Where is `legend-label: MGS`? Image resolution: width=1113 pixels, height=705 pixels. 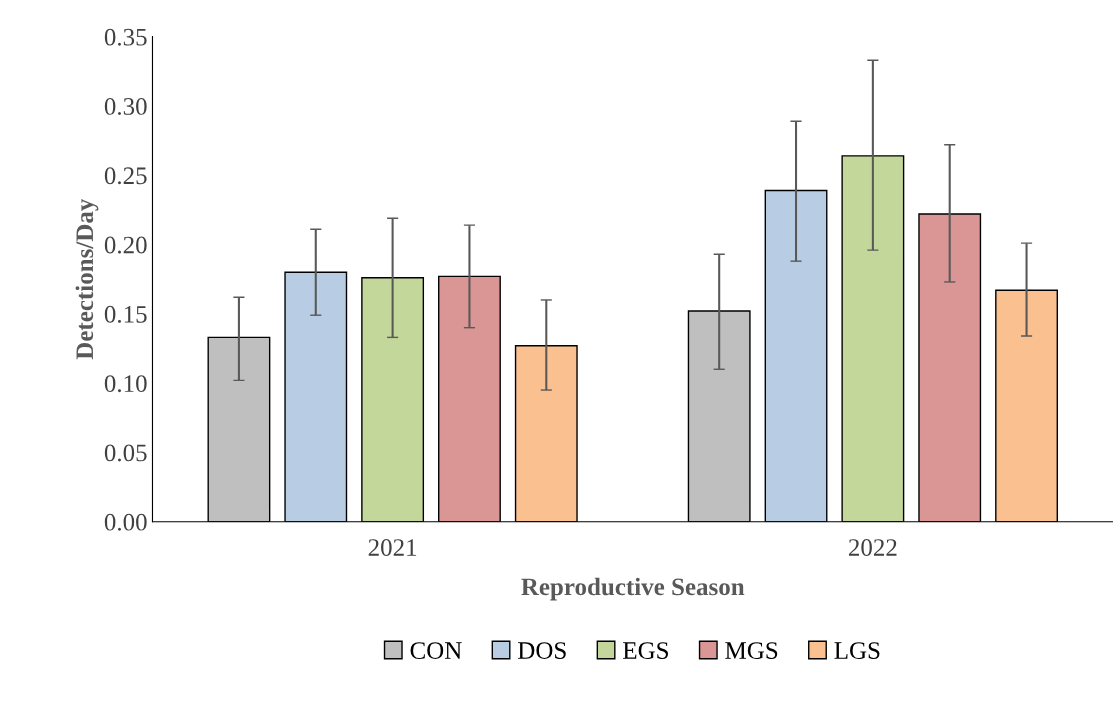 legend-label: MGS is located at coordinates (751, 650).